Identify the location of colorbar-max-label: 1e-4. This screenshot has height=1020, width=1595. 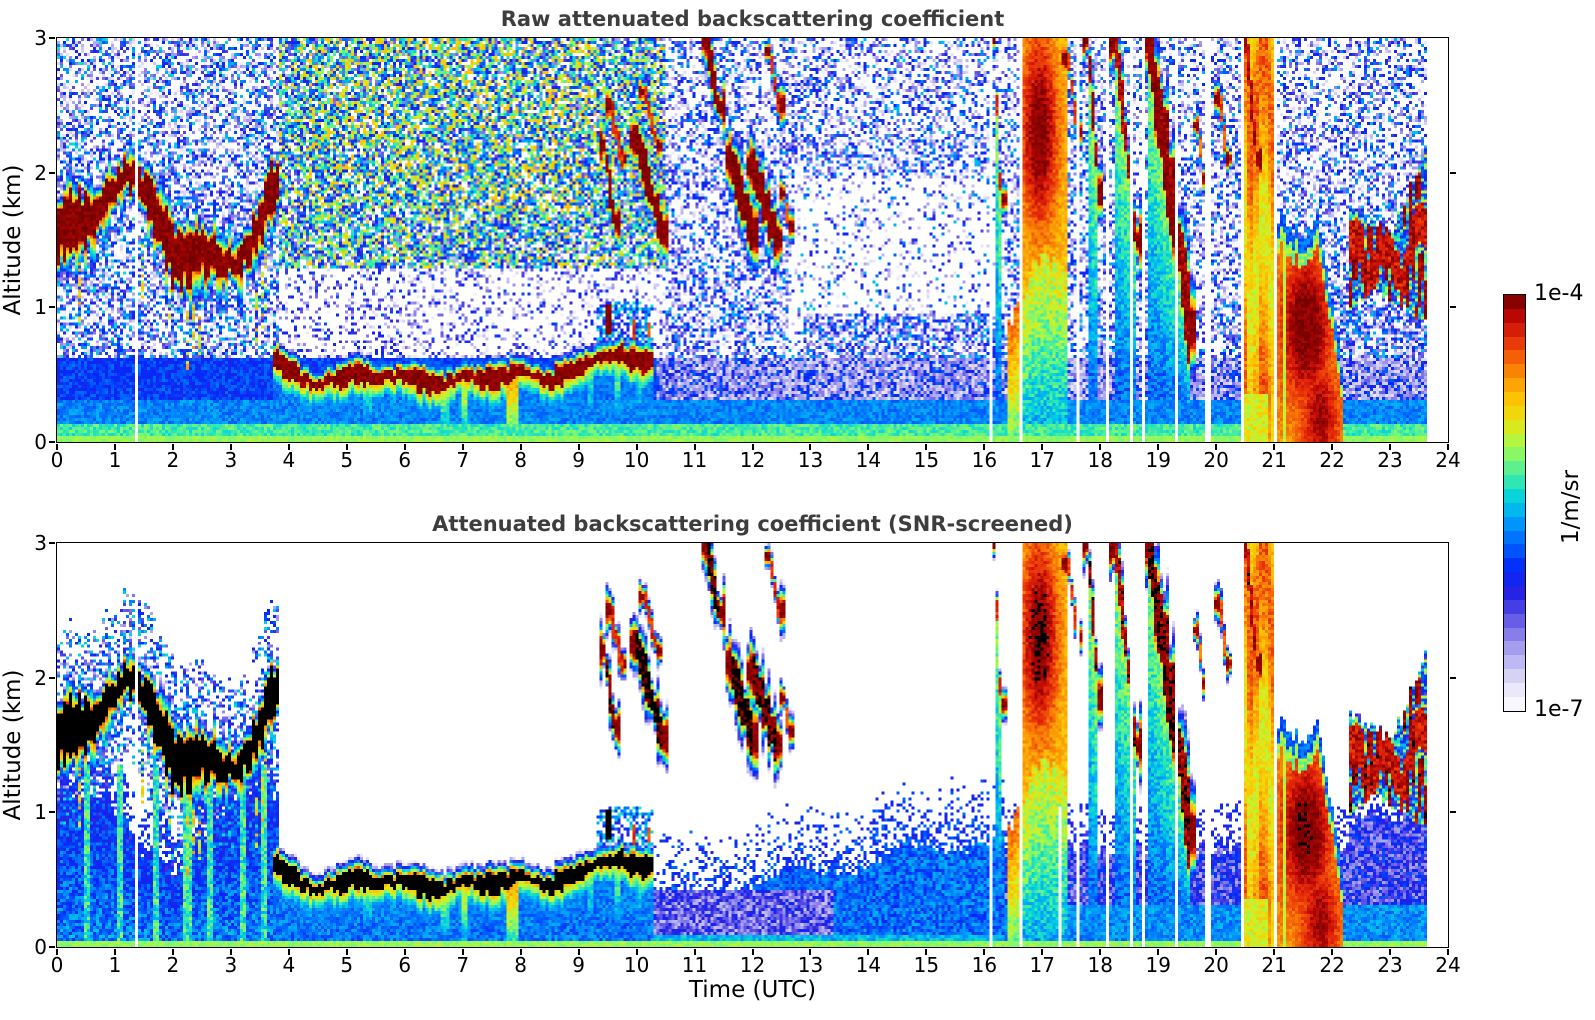
(1559, 293).